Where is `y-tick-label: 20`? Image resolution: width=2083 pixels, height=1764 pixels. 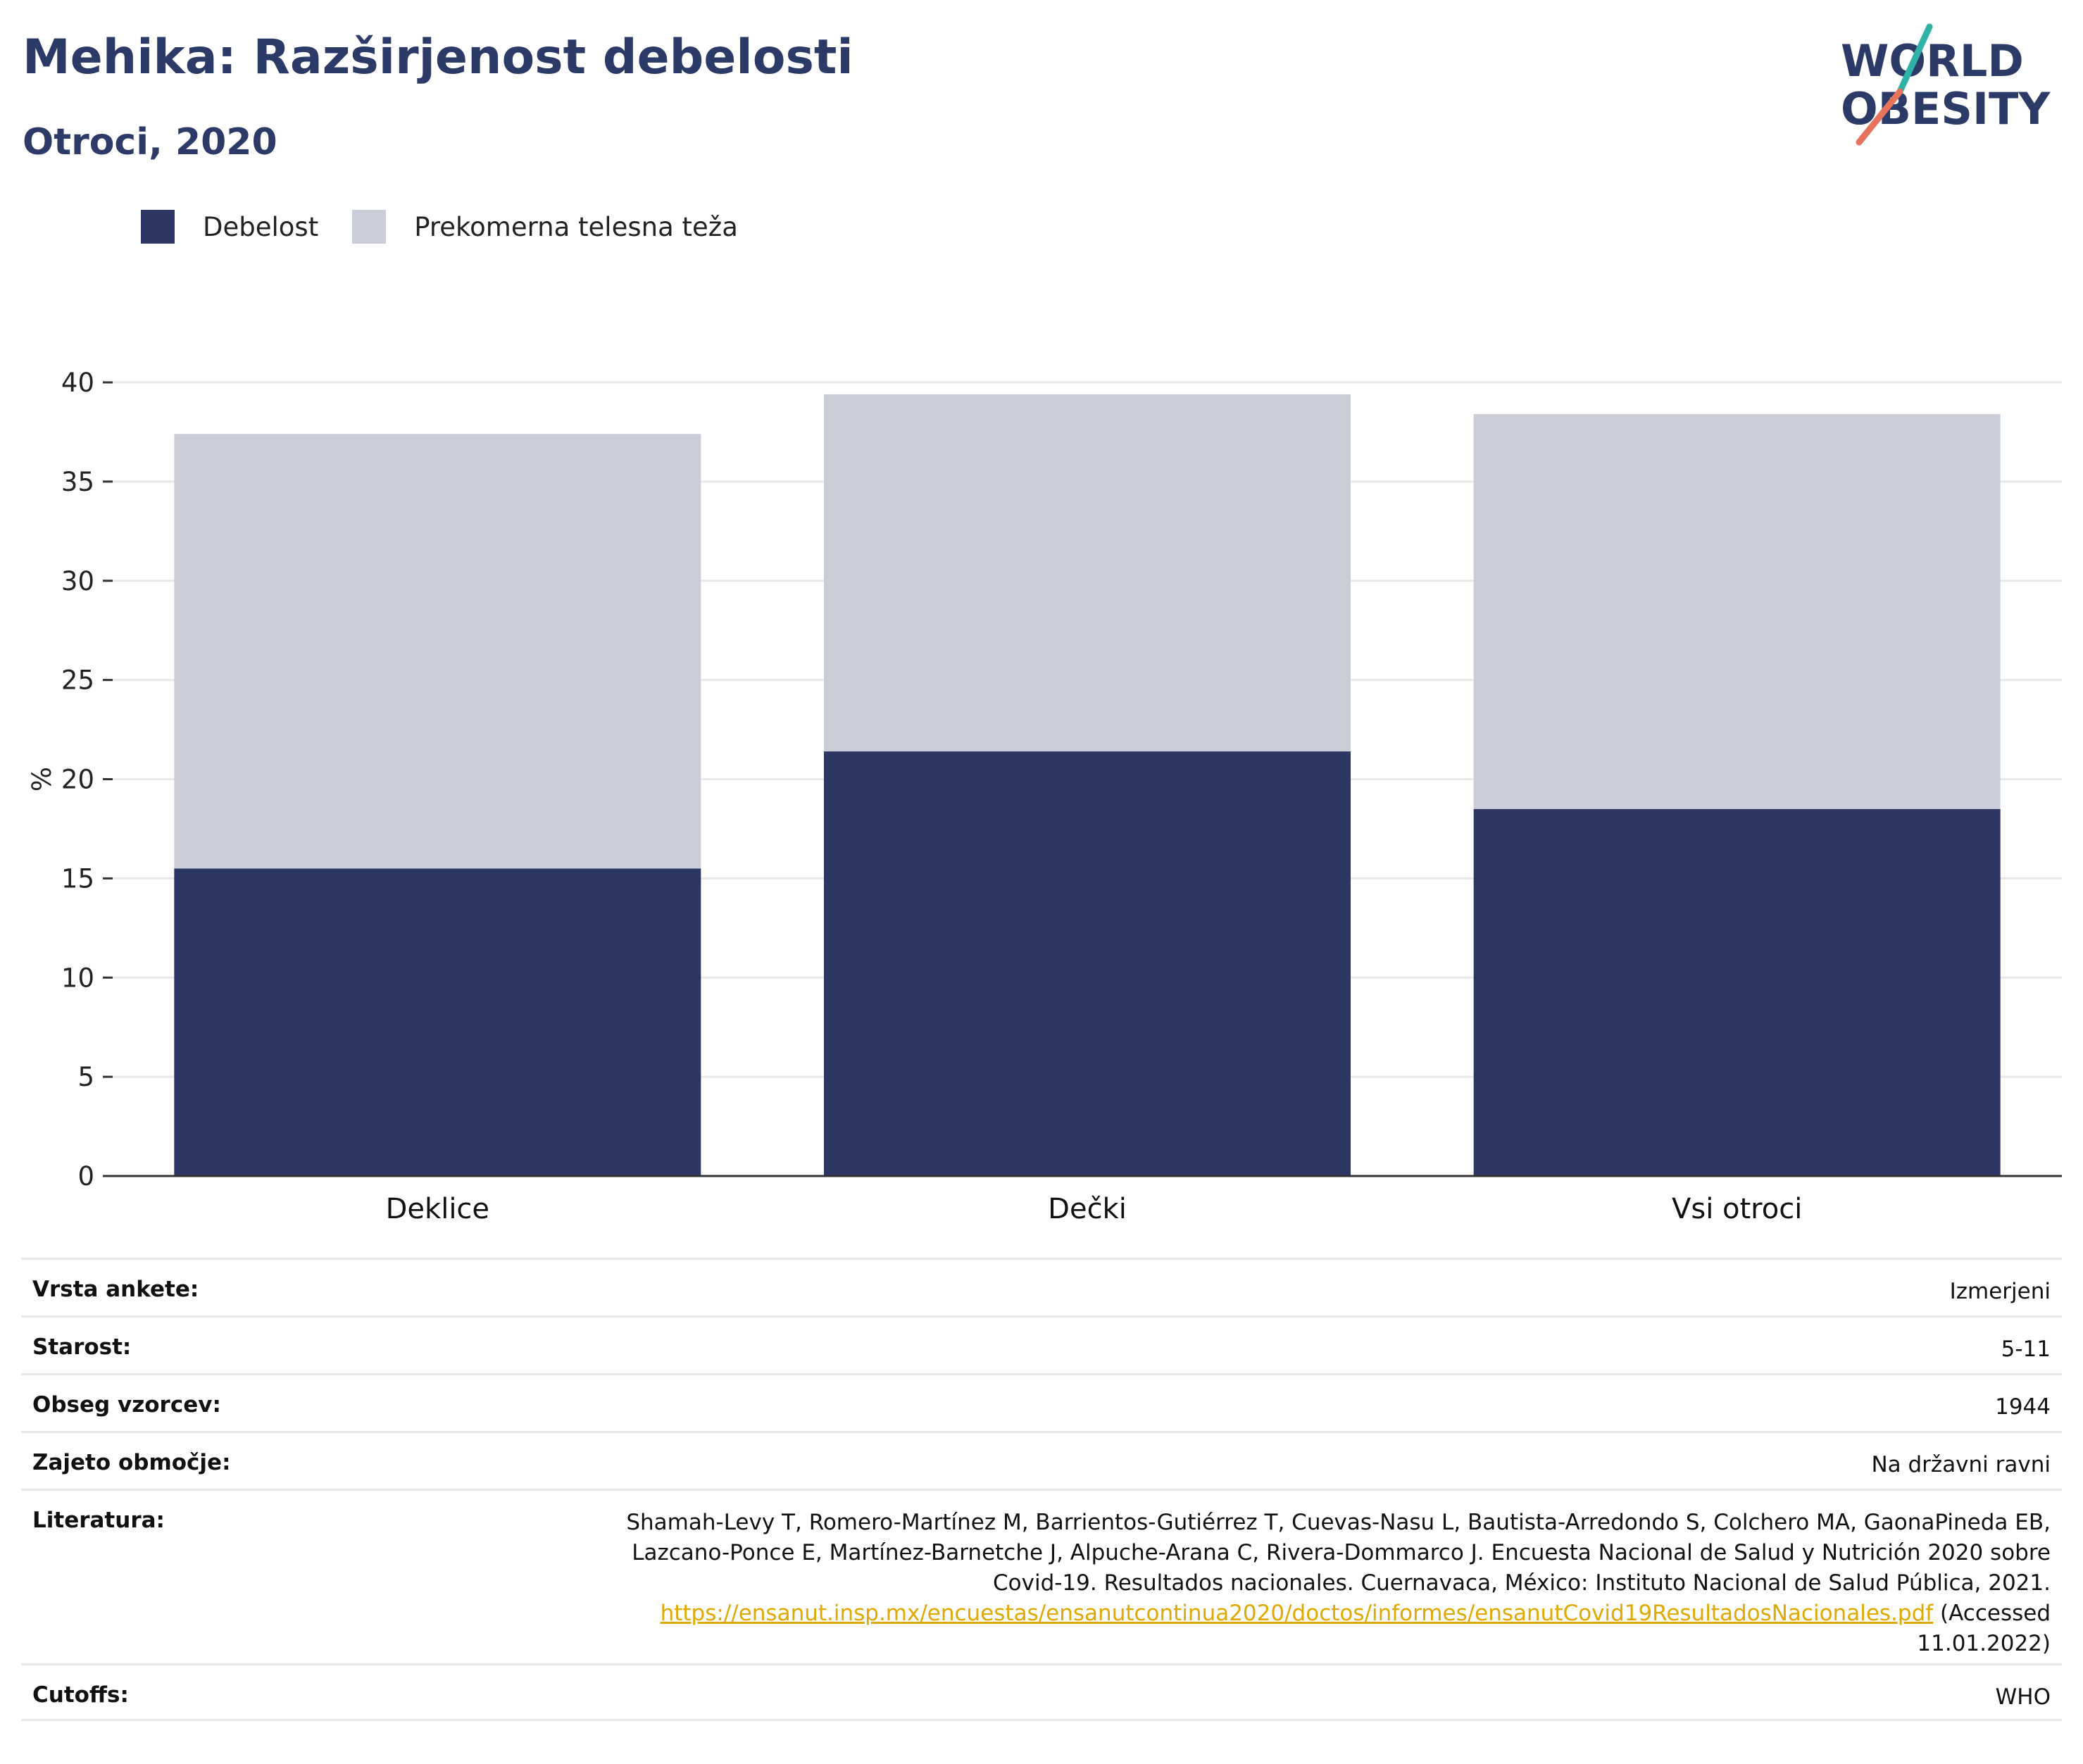
y-tick-label: 20 is located at coordinates (77, 780).